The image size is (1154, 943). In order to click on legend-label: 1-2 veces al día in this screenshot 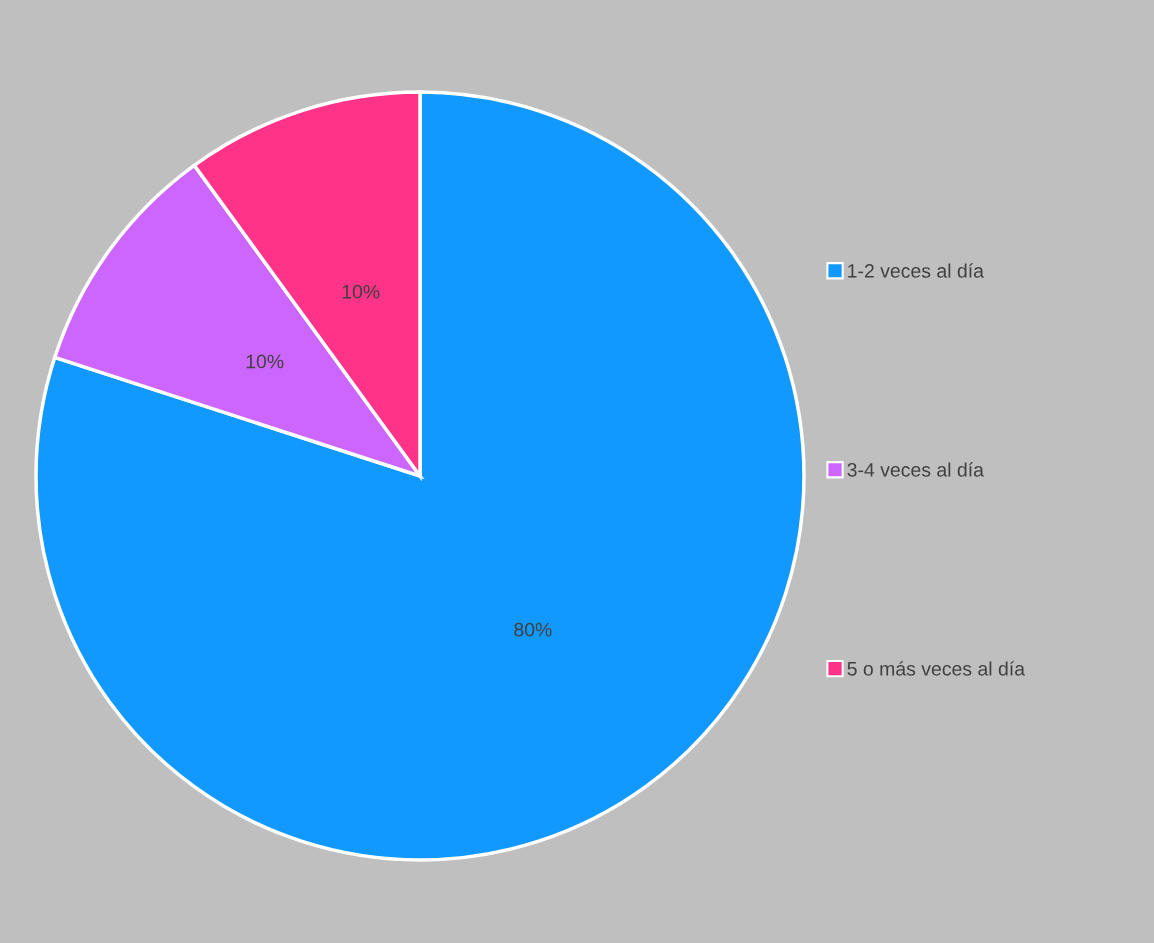, I will do `click(916, 270)`.